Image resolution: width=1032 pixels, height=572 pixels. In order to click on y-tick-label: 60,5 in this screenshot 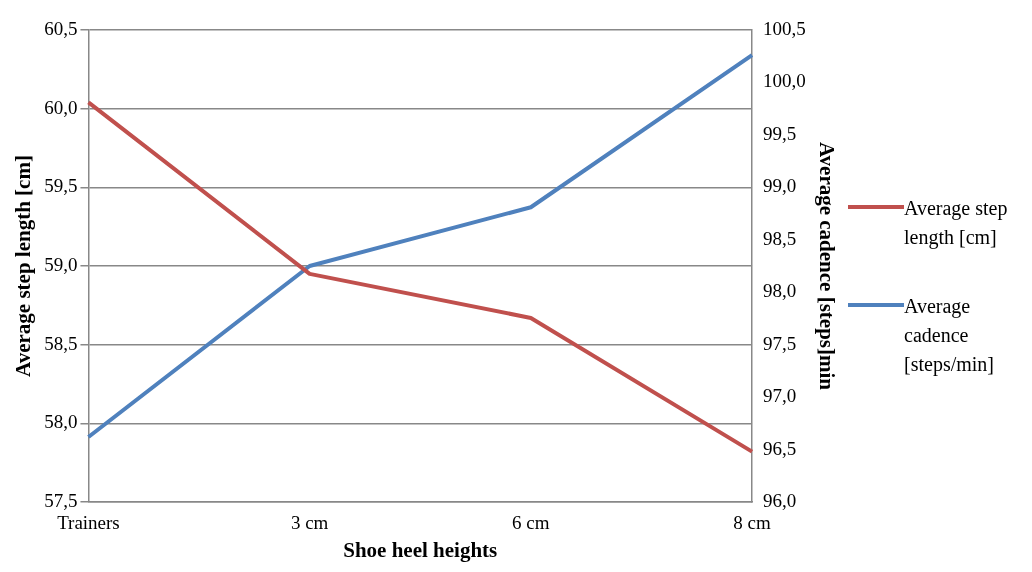, I will do `click(61, 28)`.